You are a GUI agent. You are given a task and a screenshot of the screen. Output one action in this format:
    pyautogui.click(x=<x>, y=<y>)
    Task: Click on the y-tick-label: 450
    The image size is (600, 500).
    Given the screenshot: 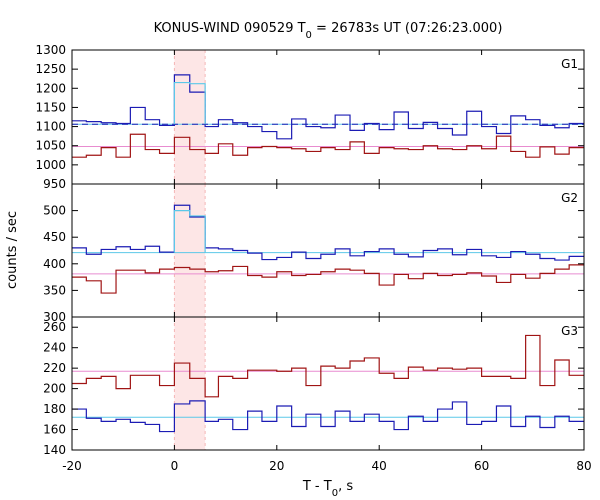 What is the action you would take?
    pyautogui.click(x=54, y=237)
    